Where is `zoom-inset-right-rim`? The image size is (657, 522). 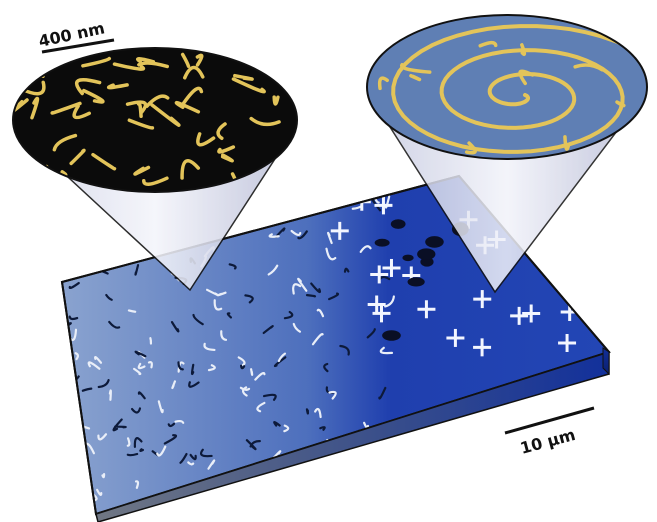 zoom-inset-right-rim is located at coordinates (507, 87).